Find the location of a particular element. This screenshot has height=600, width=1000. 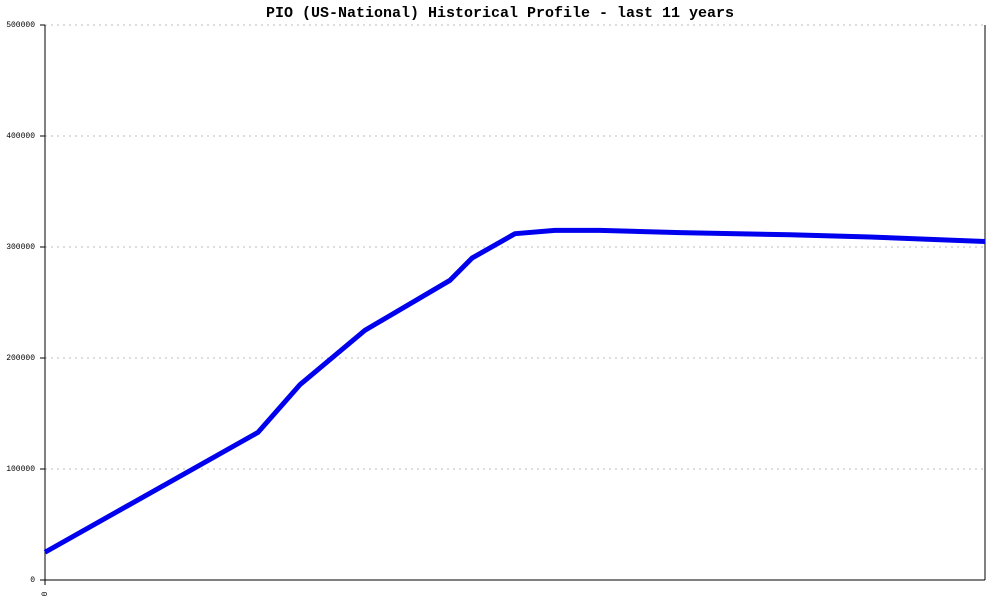

y-tick-label: 200000 is located at coordinates (20, 358).